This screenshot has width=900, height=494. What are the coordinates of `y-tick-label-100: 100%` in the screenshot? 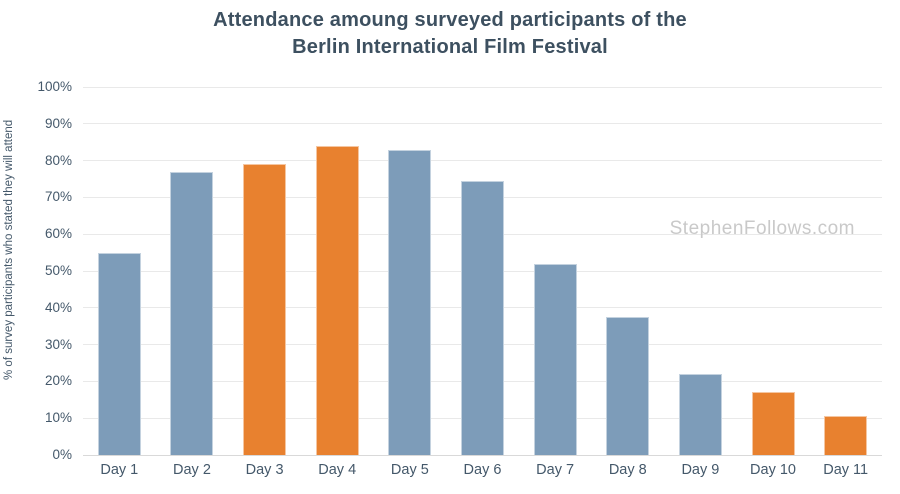 It's located at (54, 86).